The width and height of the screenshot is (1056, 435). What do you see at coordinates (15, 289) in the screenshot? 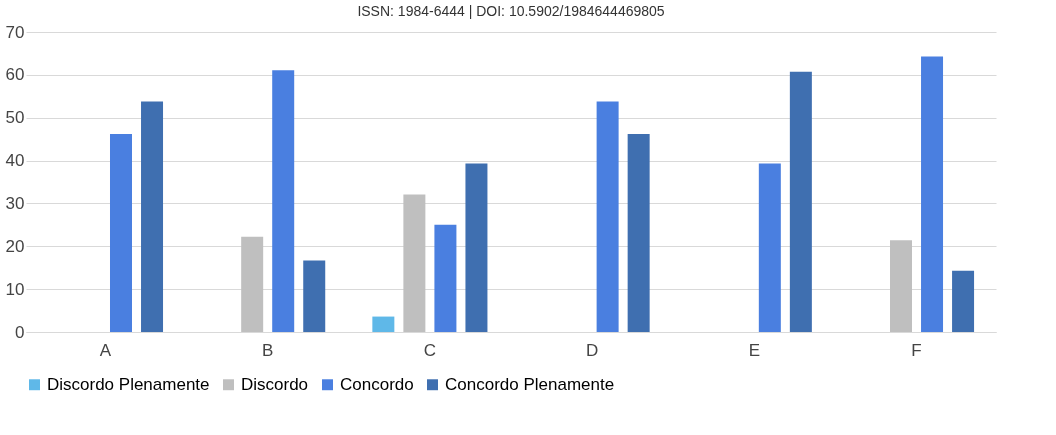
I see `y-tick-label: 10` at bounding box center [15, 289].